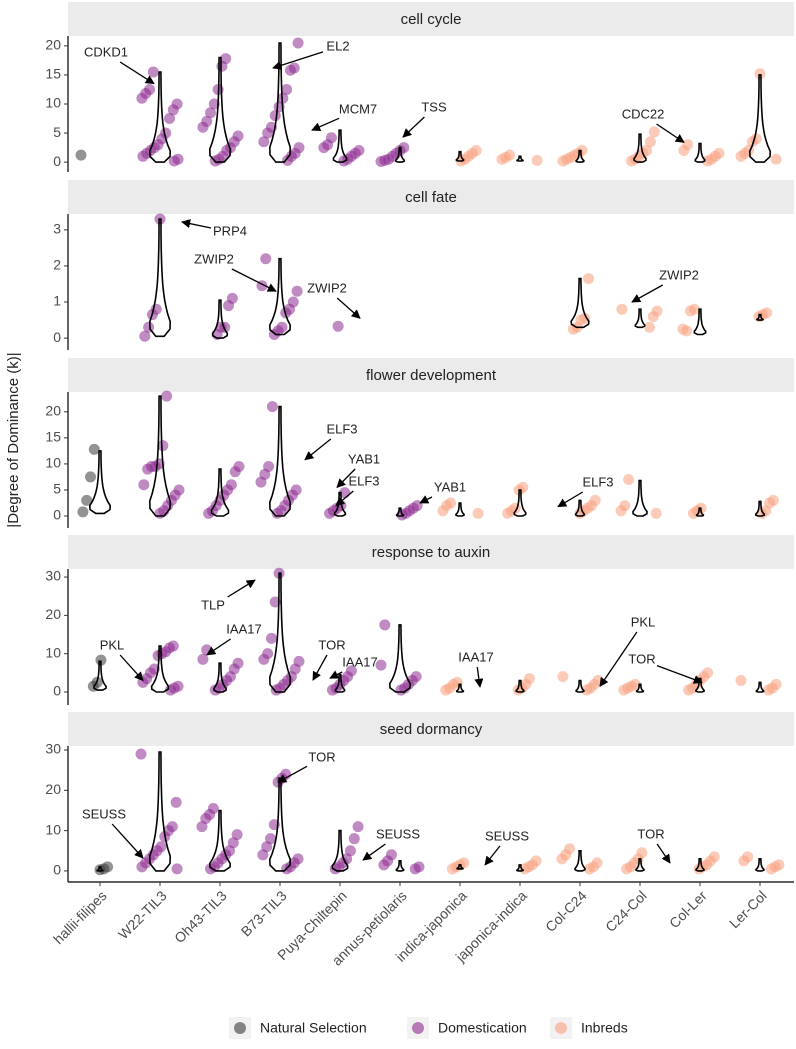 Image resolution: width=796 pixels, height=1049 pixels. Describe the element at coordinates (475, 656) in the screenshot. I see `annotation-label: IAA17` at that location.